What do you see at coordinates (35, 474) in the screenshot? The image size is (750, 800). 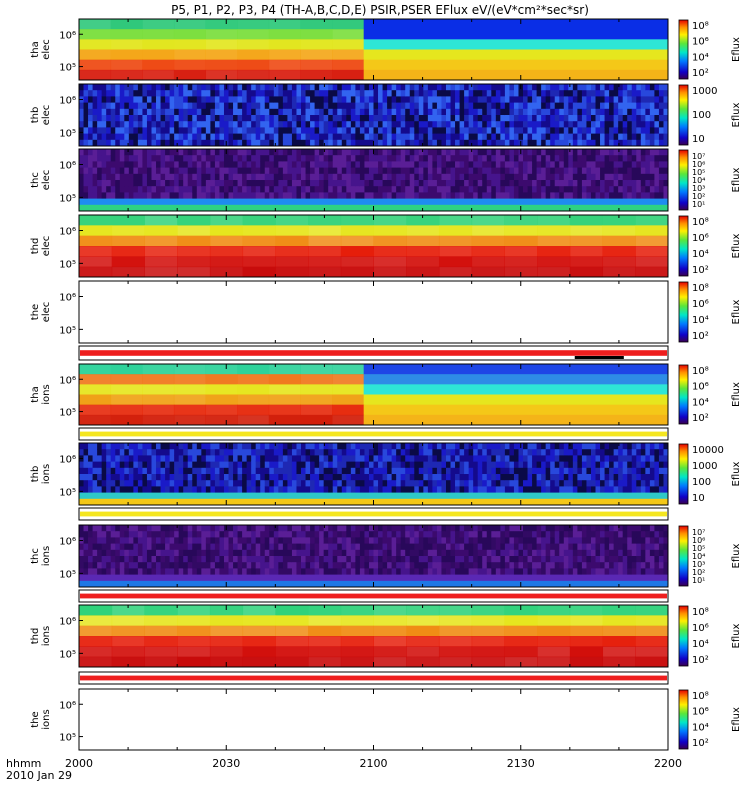 I see `panel-ylabel: thb` at bounding box center [35, 474].